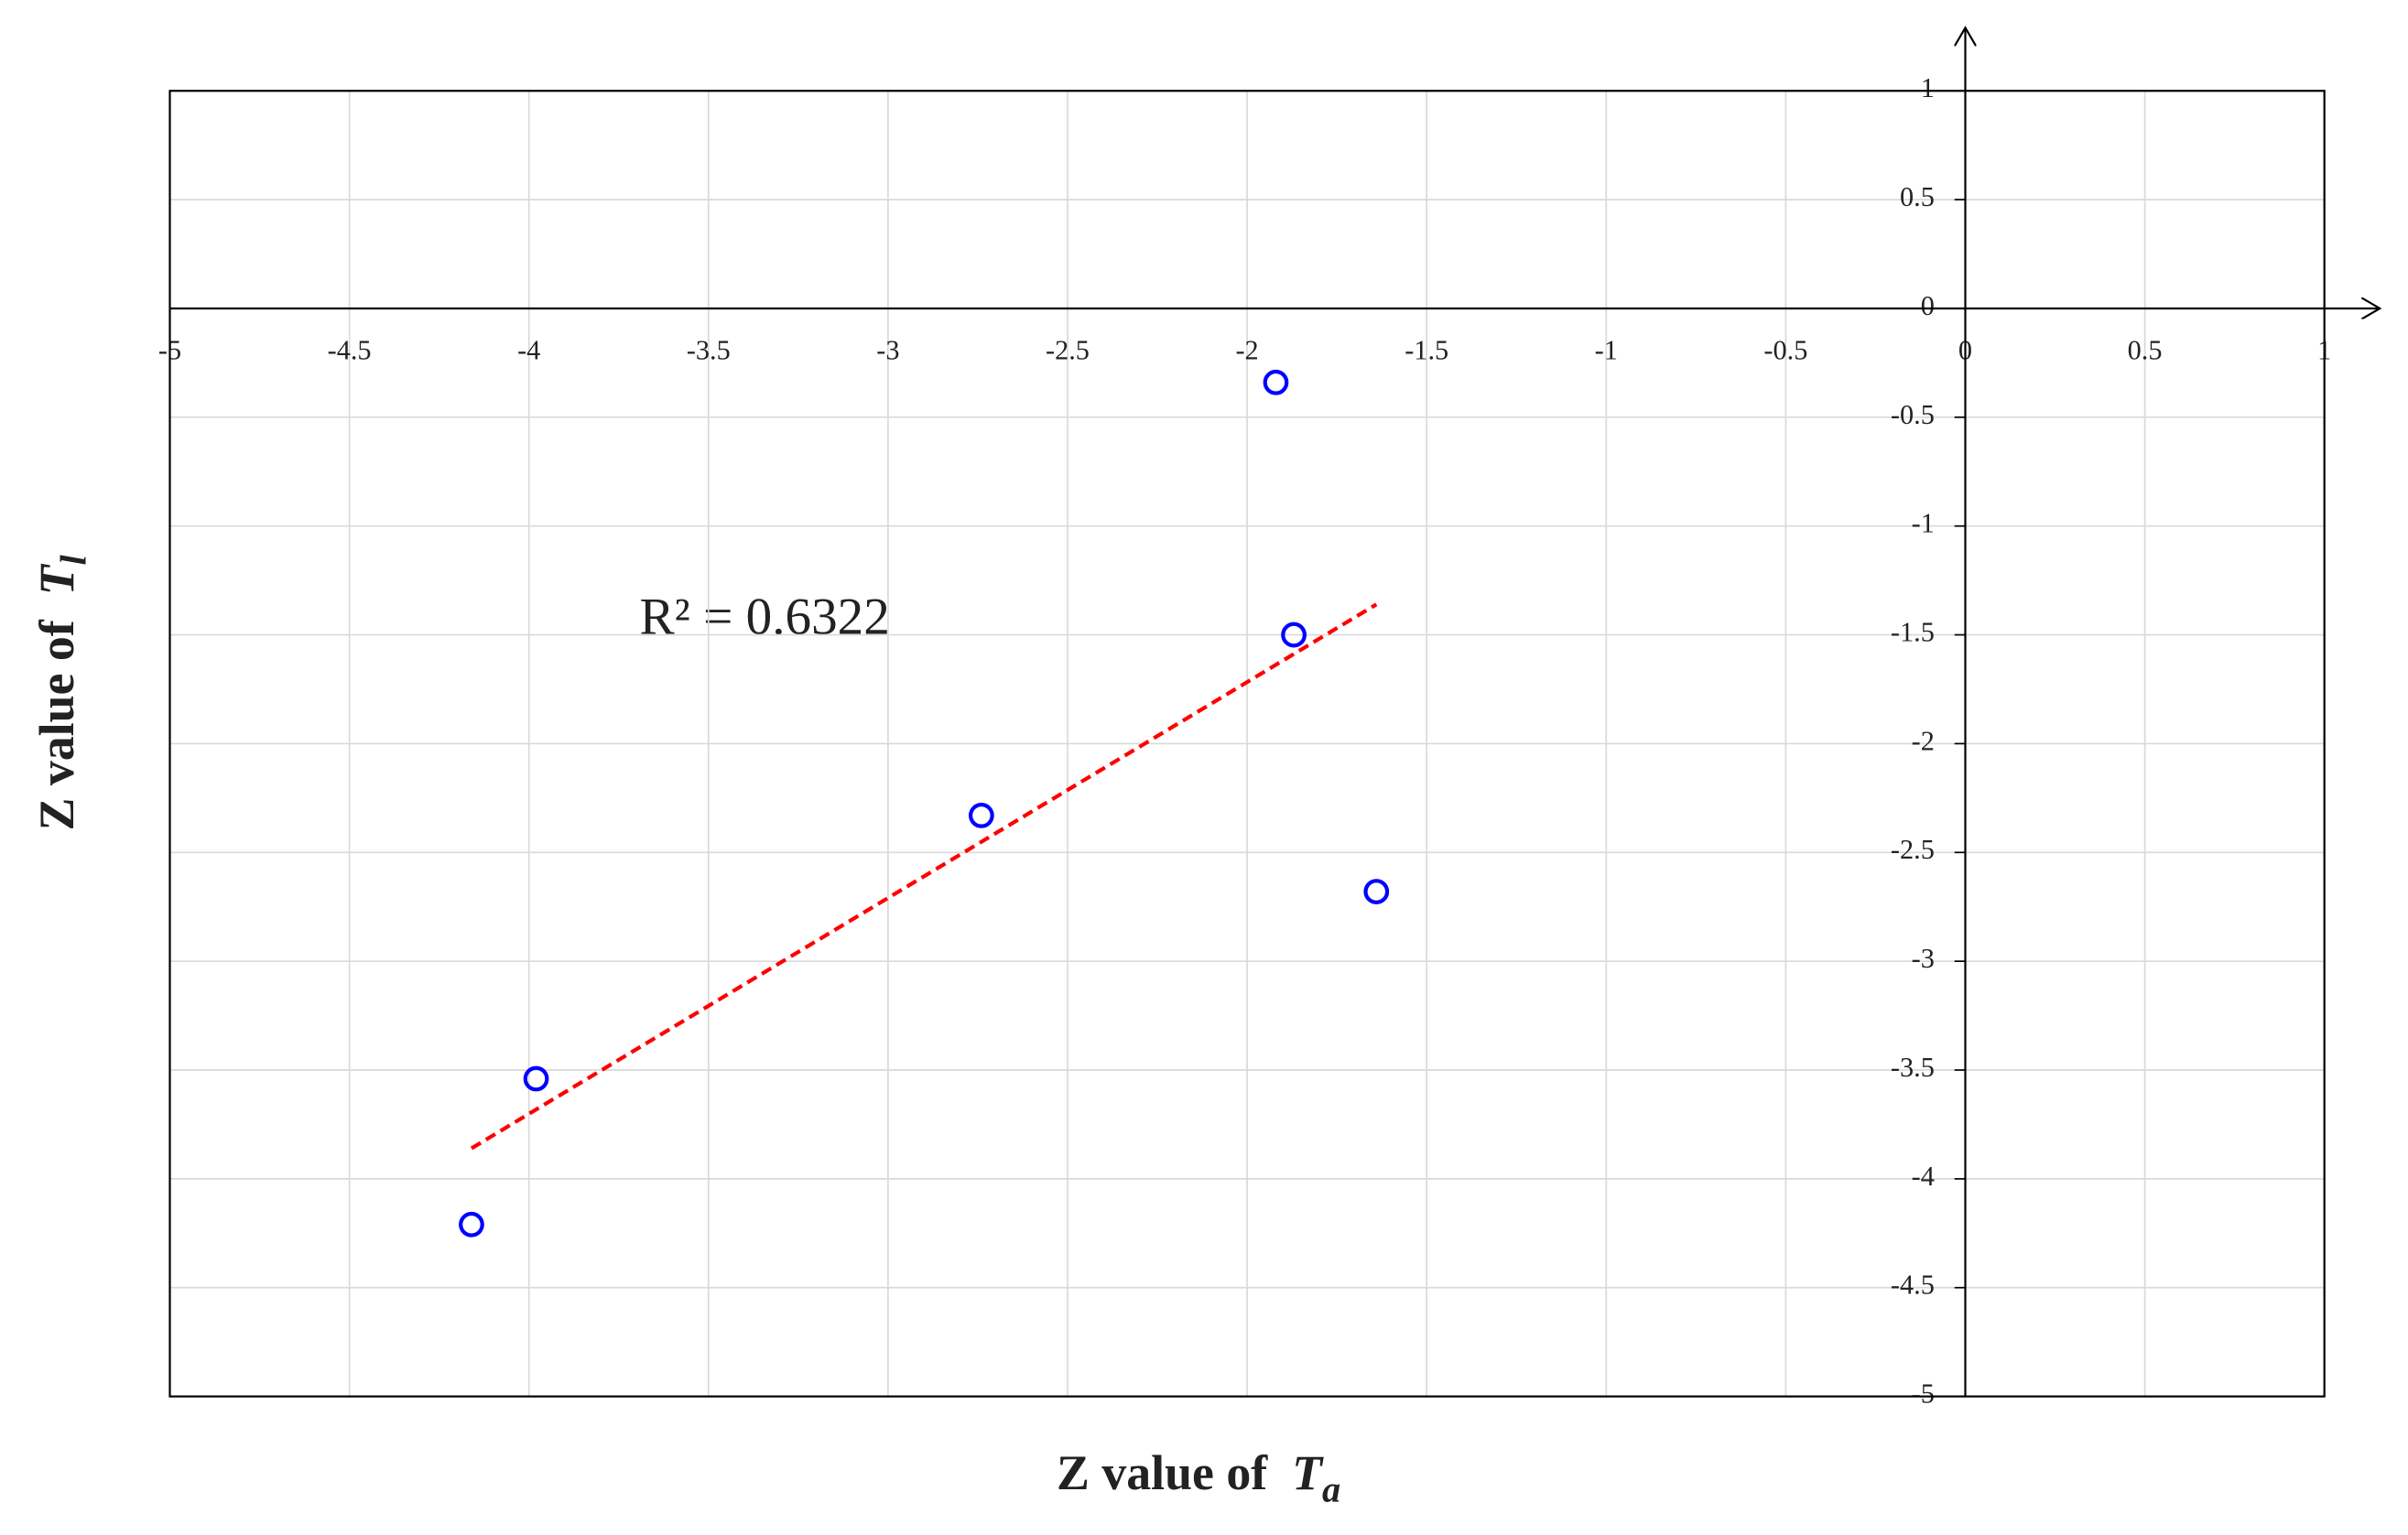 The width and height of the screenshot is (2408, 1535). I want to click on y-label-text: Z value of, so click(56, 724).